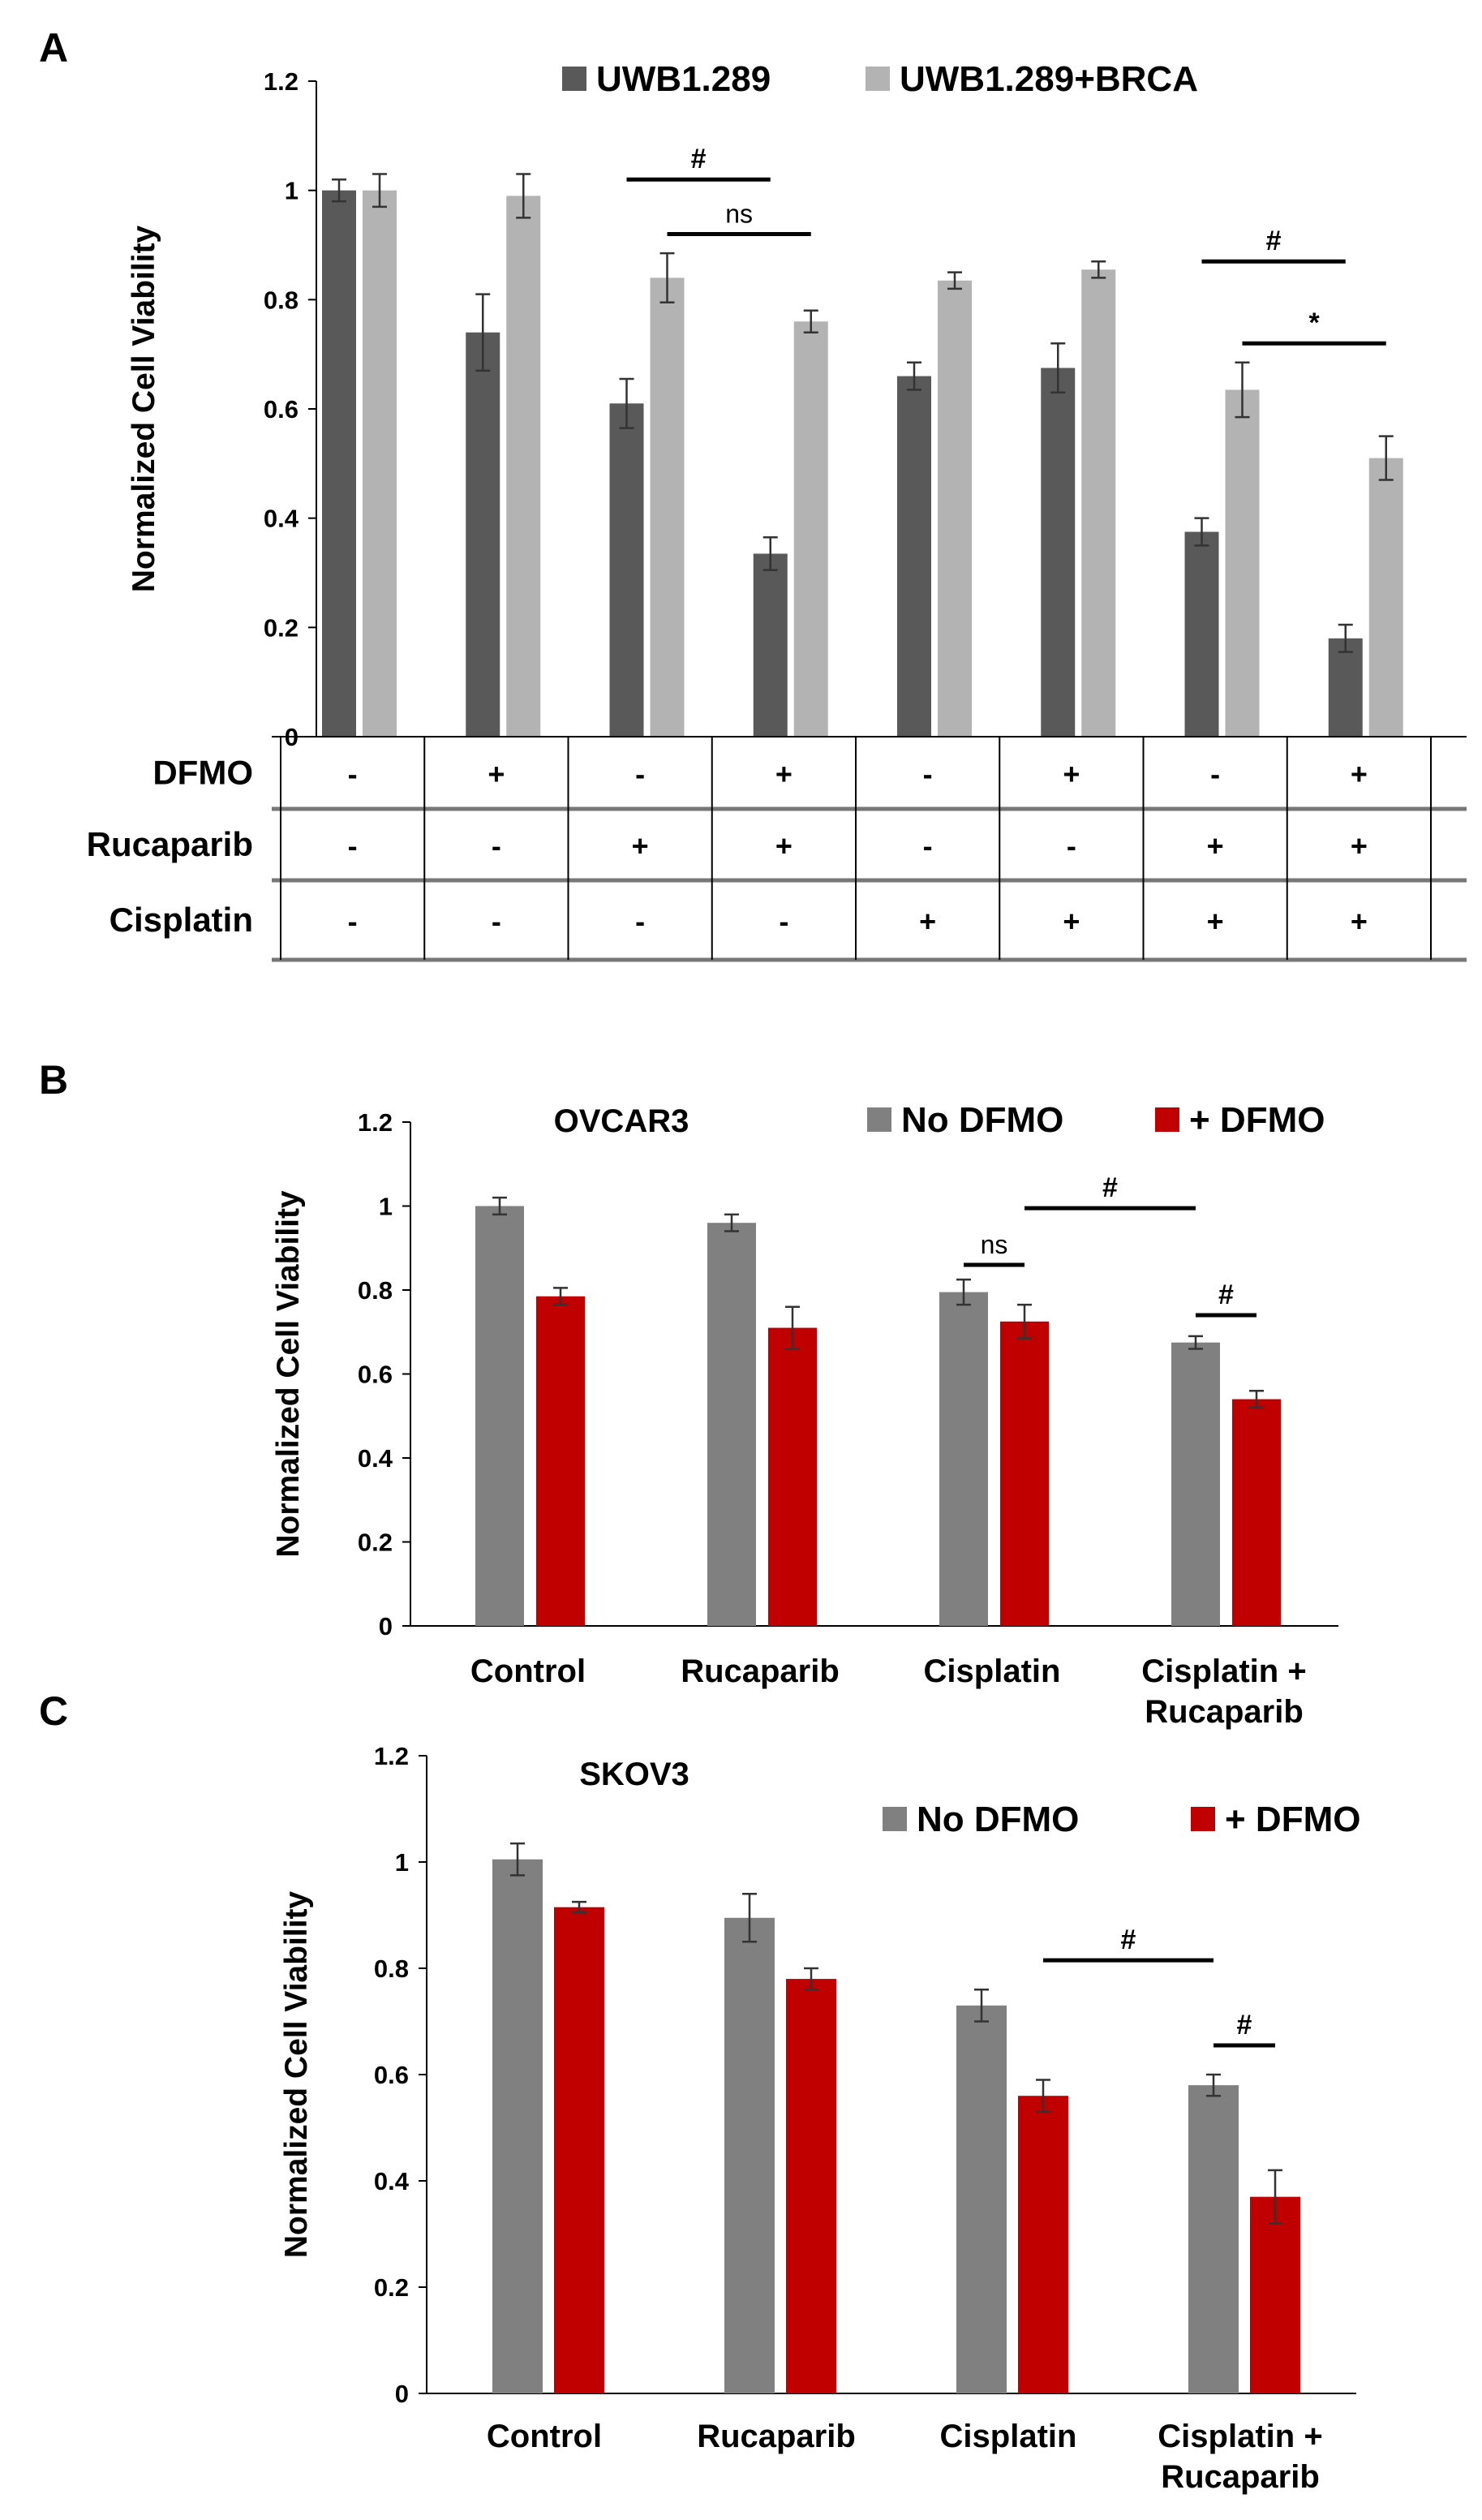 The width and height of the screenshot is (1482, 2520). What do you see at coordinates (53, 48) in the screenshot?
I see `panel-letter-a: A` at bounding box center [53, 48].